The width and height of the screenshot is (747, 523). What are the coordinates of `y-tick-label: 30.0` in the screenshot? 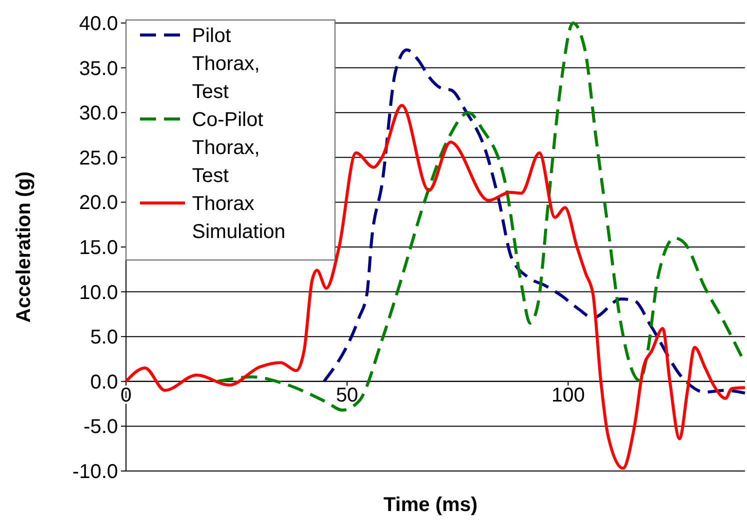 It's located at (98, 113).